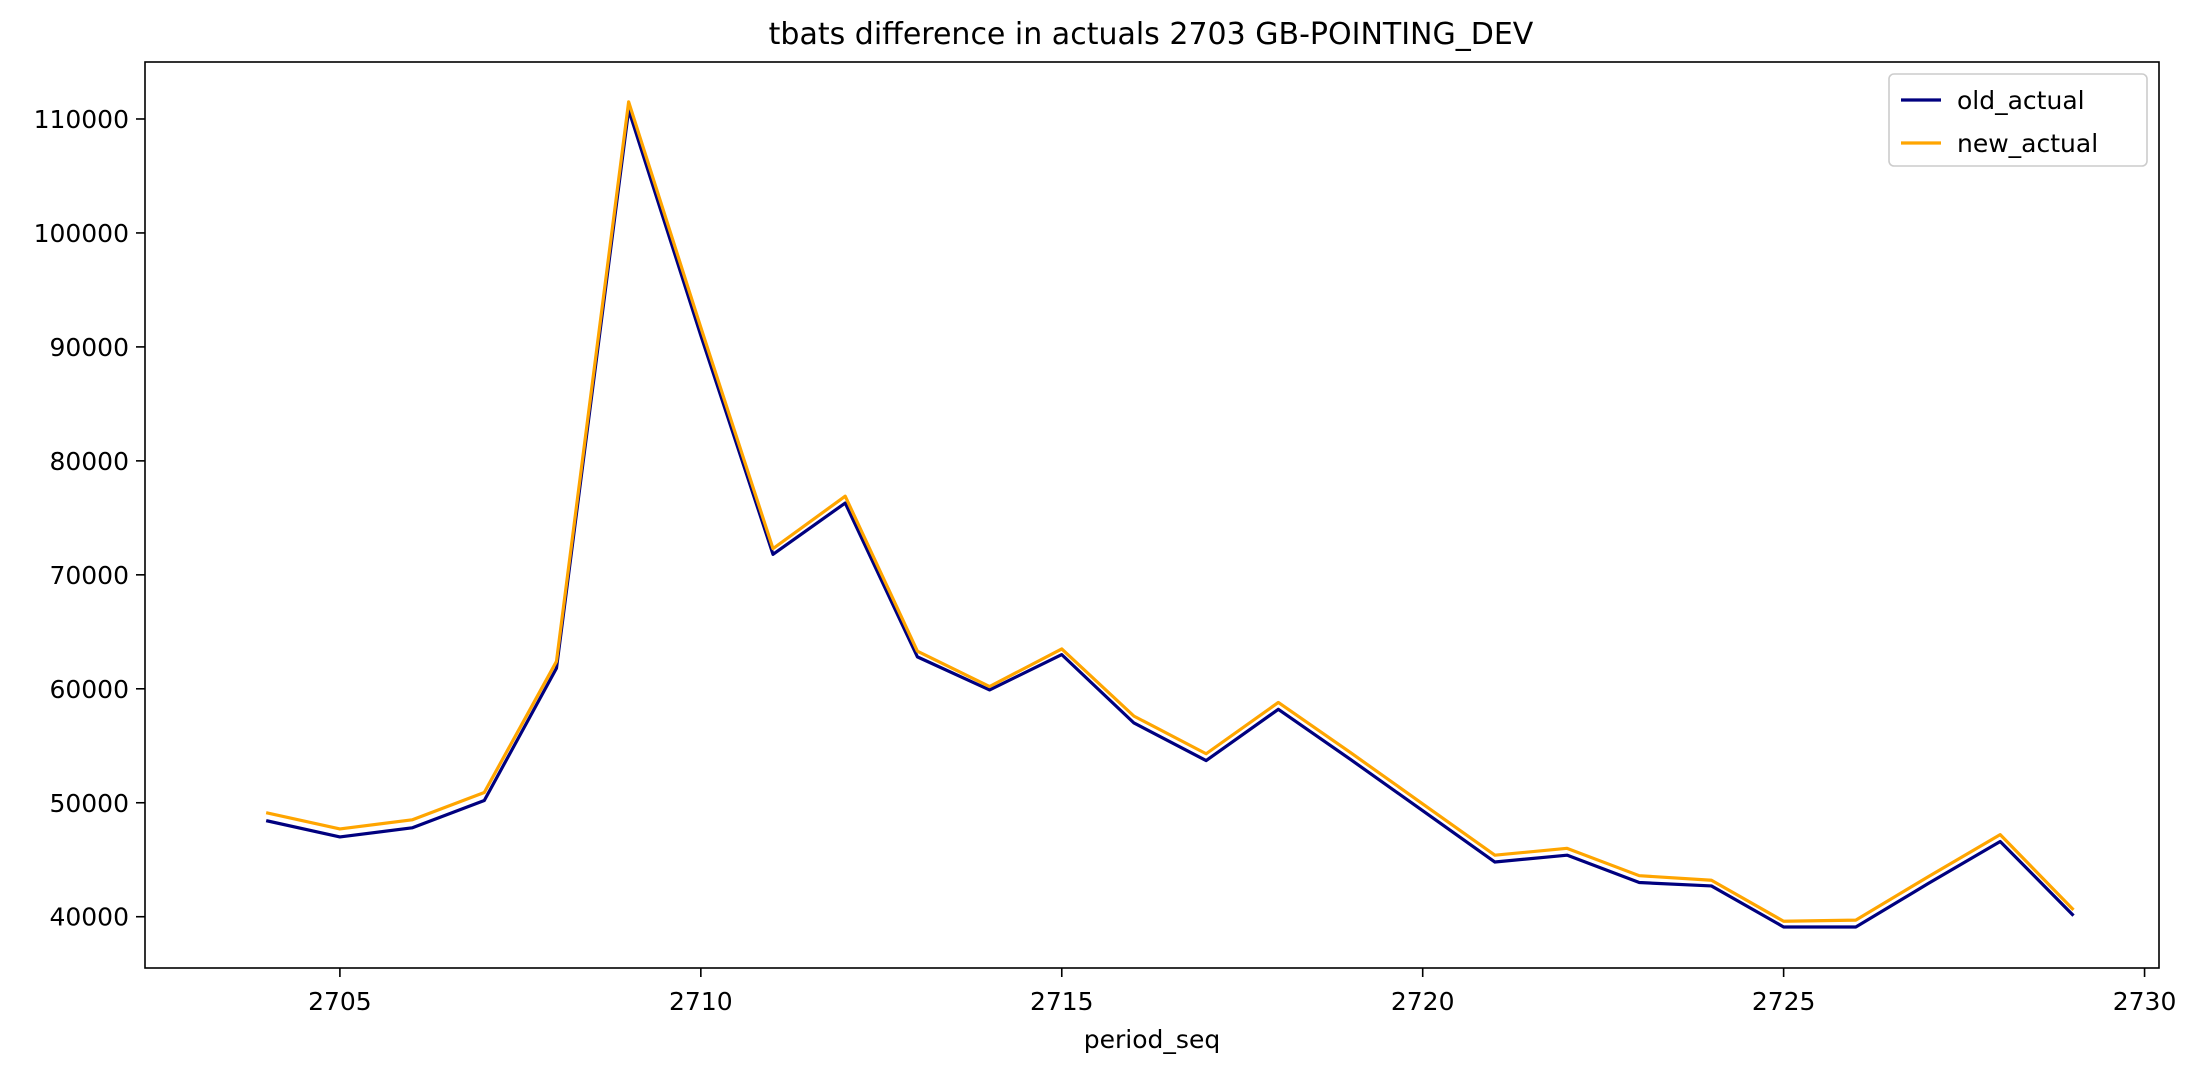 The image size is (2197, 1076). What do you see at coordinates (701, 1001) in the screenshot?
I see `x-tick-label: 2710` at bounding box center [701, 1001].